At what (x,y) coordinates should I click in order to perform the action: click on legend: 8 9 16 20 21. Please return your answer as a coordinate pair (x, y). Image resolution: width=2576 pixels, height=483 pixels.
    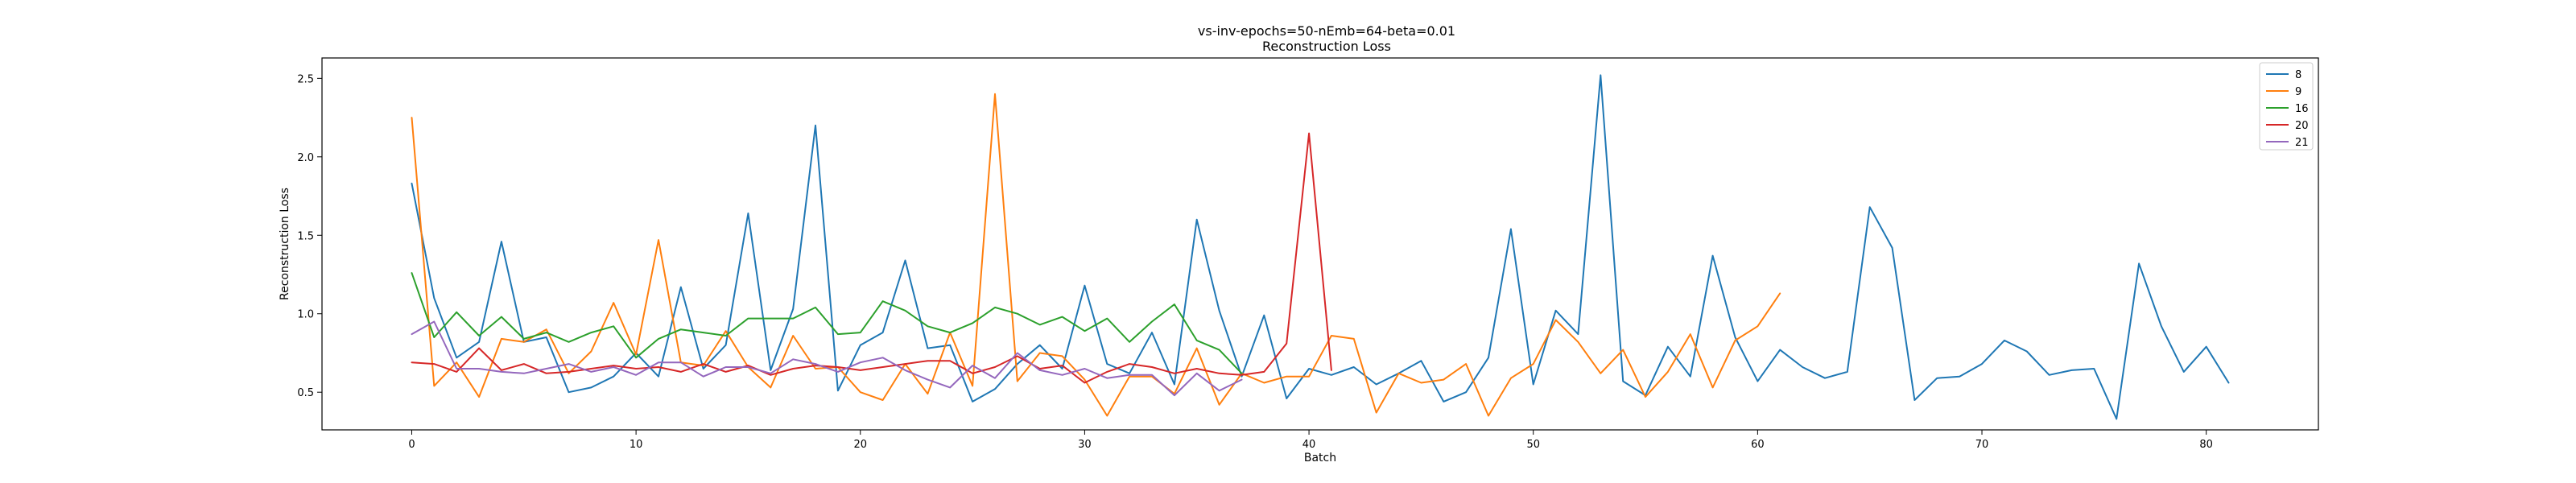
    Looking at the image, I should click on (2286, 106).